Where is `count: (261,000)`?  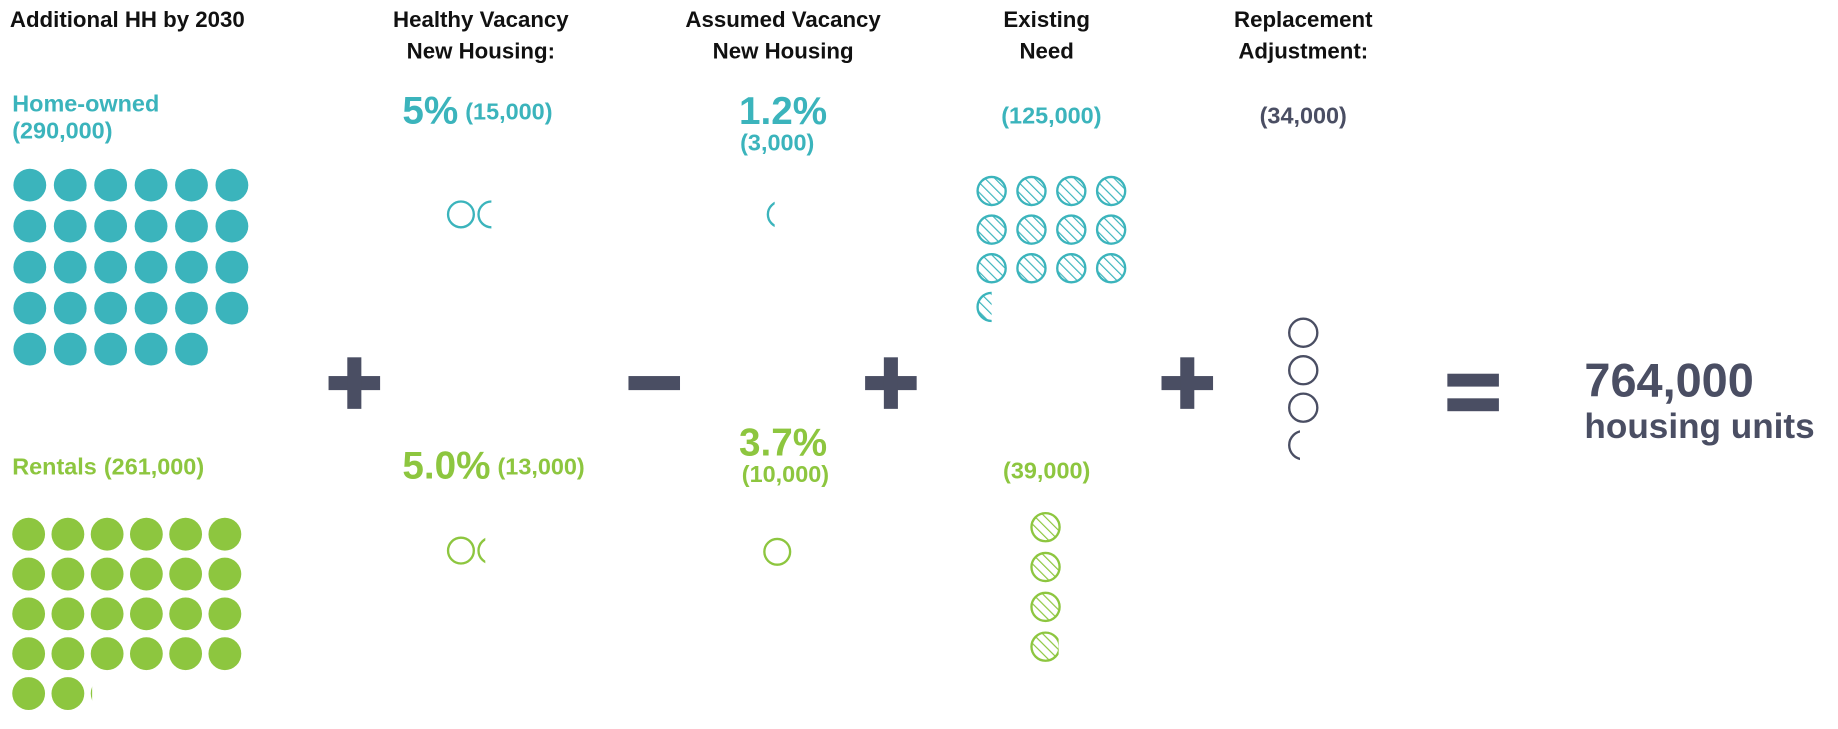
count: (261,000) is located at coordinates (154, 467).